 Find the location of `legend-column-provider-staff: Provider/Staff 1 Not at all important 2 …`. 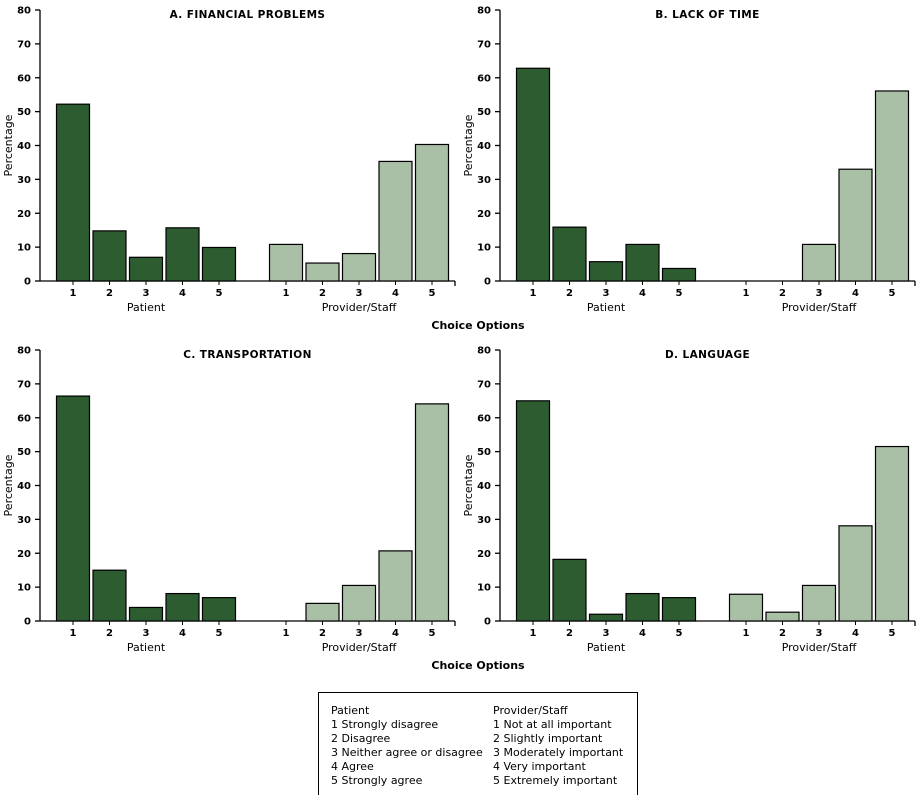

legend-column-provider-staff: Provider/Staff 1 Not at all important 2 … is located at coordinates (558, 746).